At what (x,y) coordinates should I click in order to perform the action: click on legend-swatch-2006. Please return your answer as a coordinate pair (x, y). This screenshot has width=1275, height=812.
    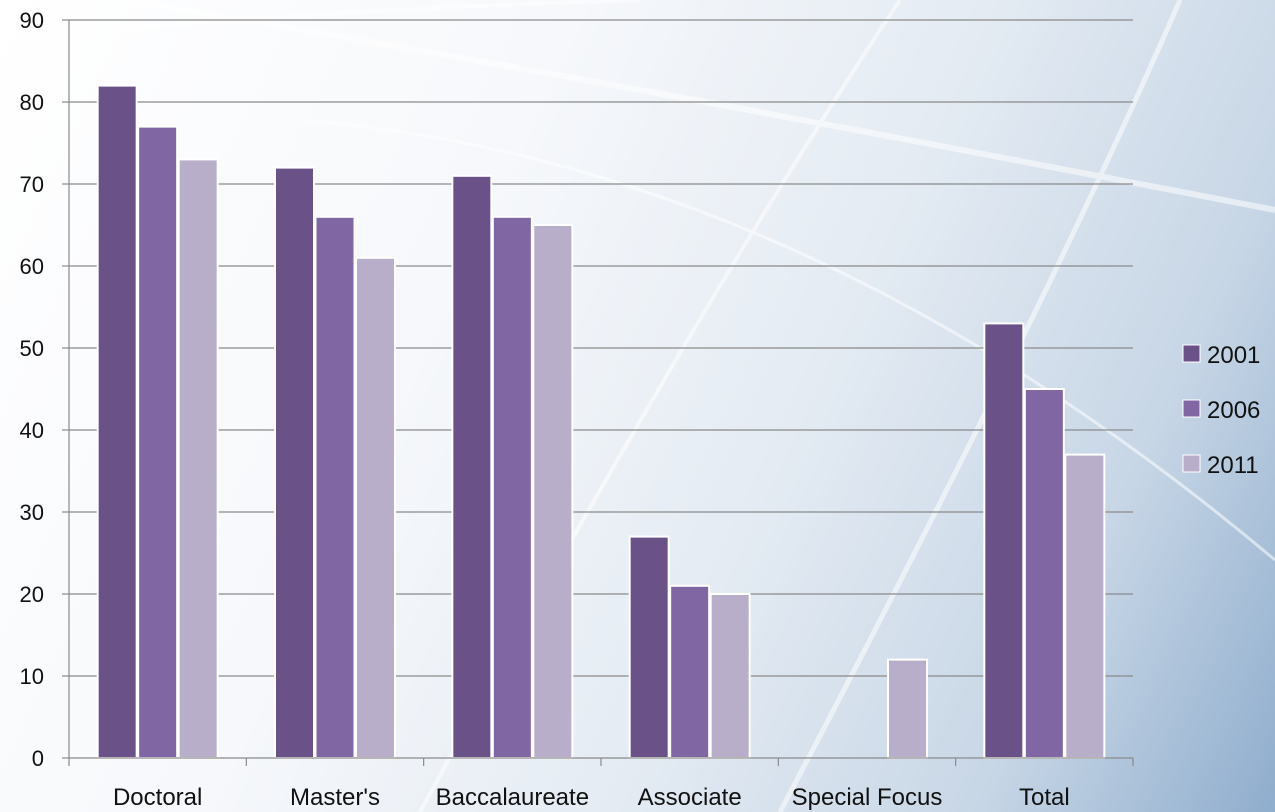
    Looking at the image, I should click on (1191, 408).